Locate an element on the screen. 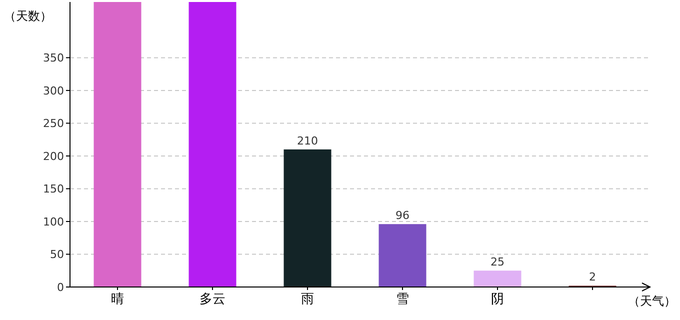 Image resolution: width=680 pixels, height=320 pixels. y-tick-label: 300 is located at coordinates (53, 91).